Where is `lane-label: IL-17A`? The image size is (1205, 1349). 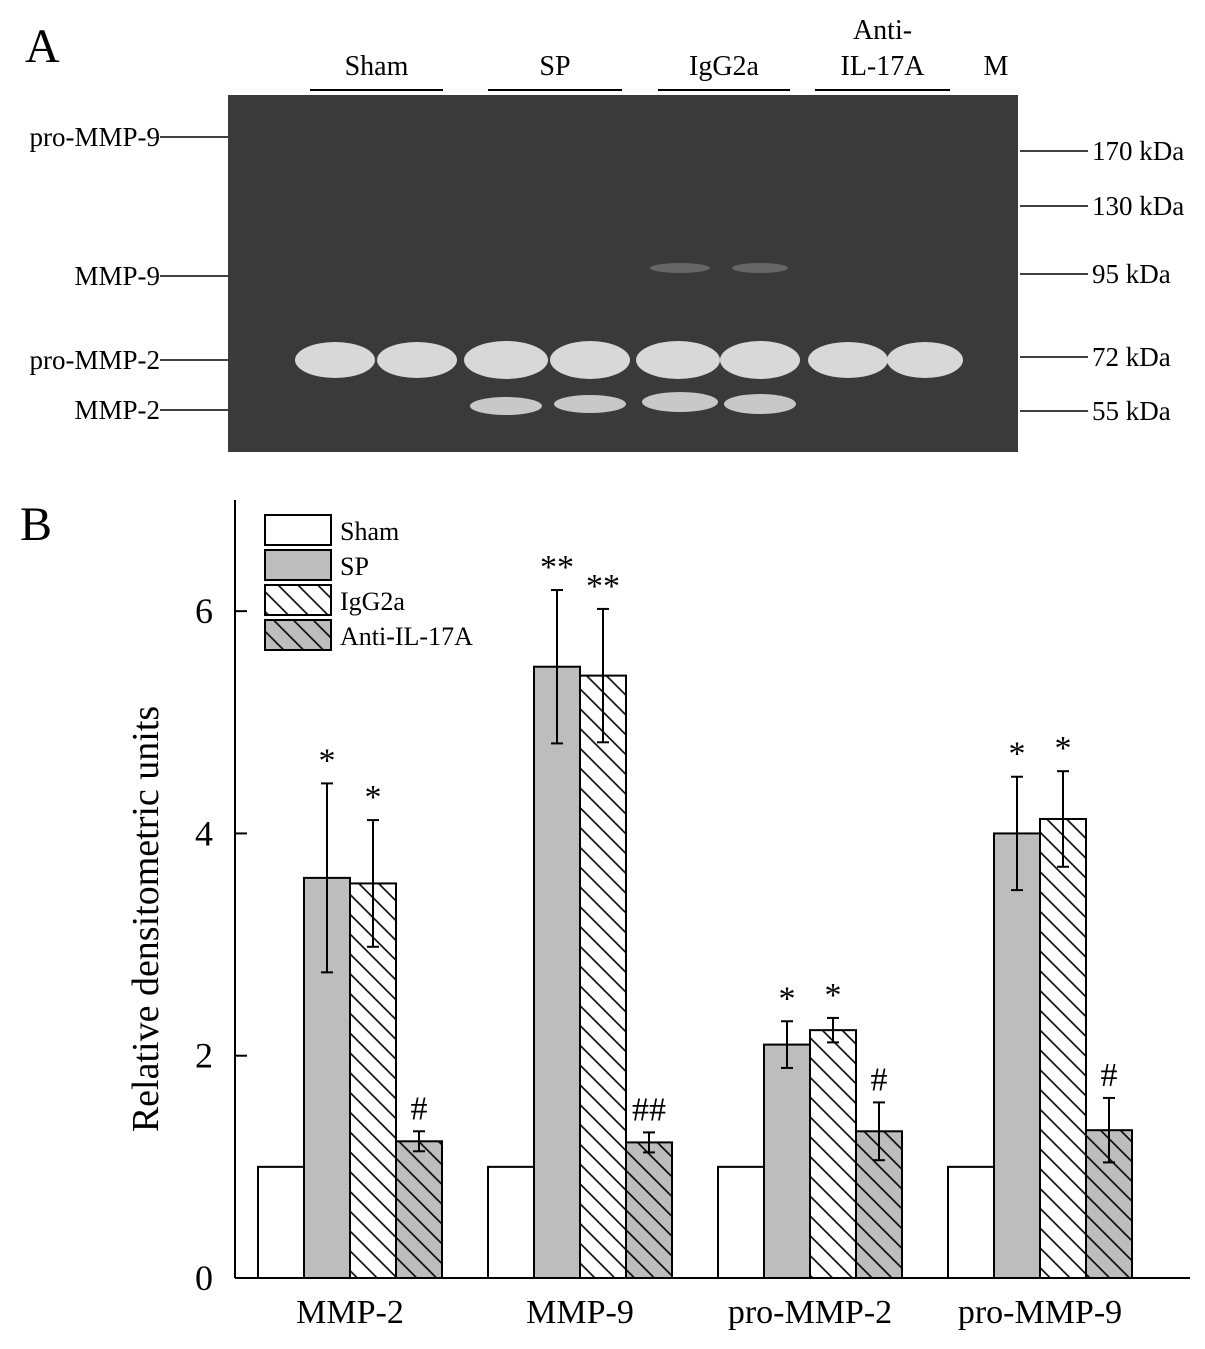
lane-label: IL-17A is located at coordinates (883, 66).